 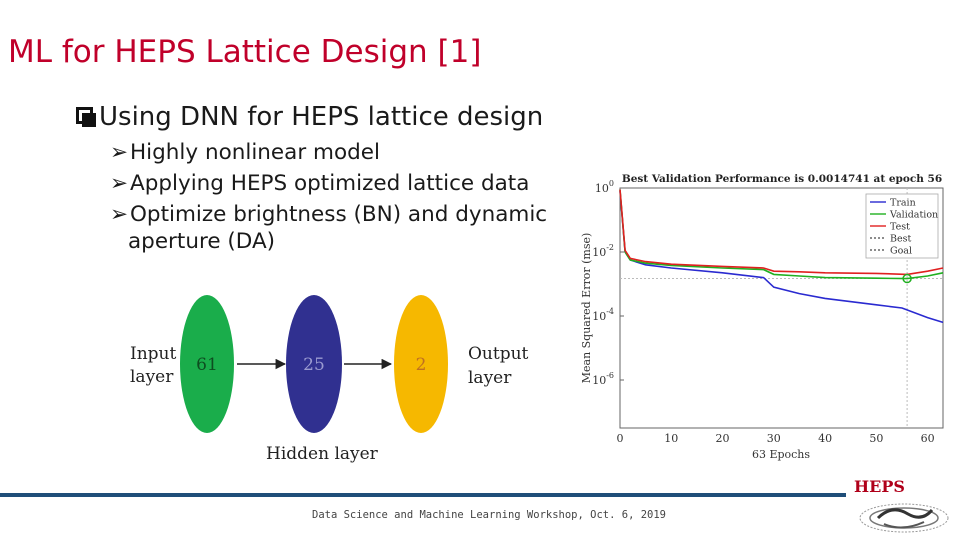 I want to click on x-tick-label: 60, so click(x=928, y=438).